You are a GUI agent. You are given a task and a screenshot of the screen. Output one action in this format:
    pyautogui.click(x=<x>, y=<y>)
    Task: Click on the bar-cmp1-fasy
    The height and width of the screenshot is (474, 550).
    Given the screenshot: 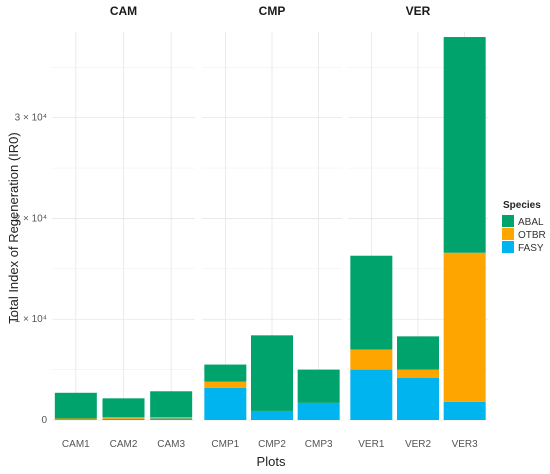 What is the action you would take?
    pyautogui.click(x=225, y=403)
    